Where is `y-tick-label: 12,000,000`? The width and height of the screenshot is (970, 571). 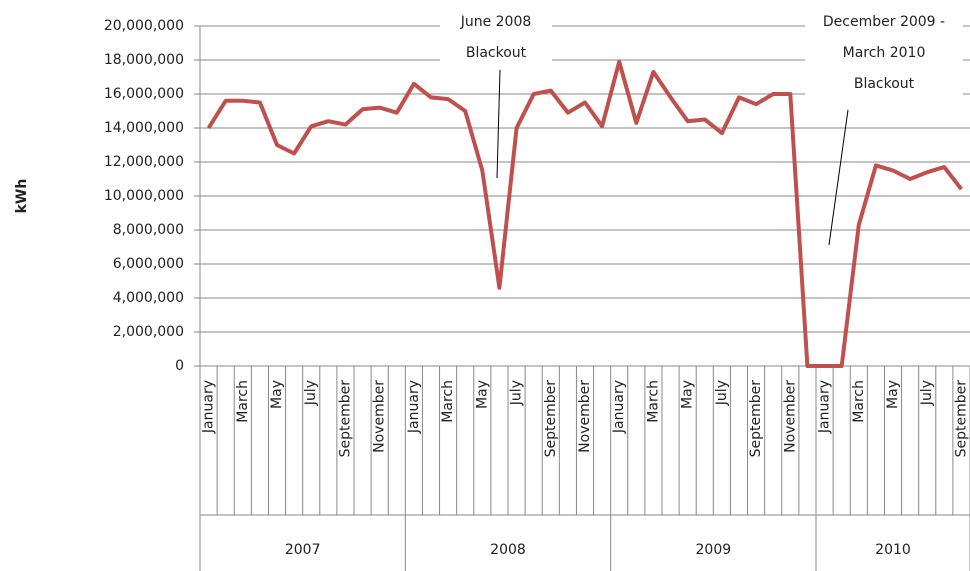
y-tick-label: 12,000,000 is located at coordinates (144, 162).